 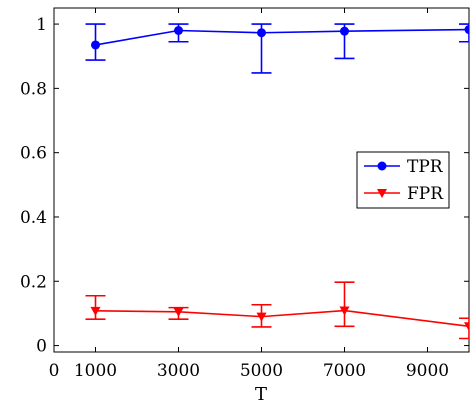 I want to click on legend-label-fpr: FPR, so click(x=425, y=194).